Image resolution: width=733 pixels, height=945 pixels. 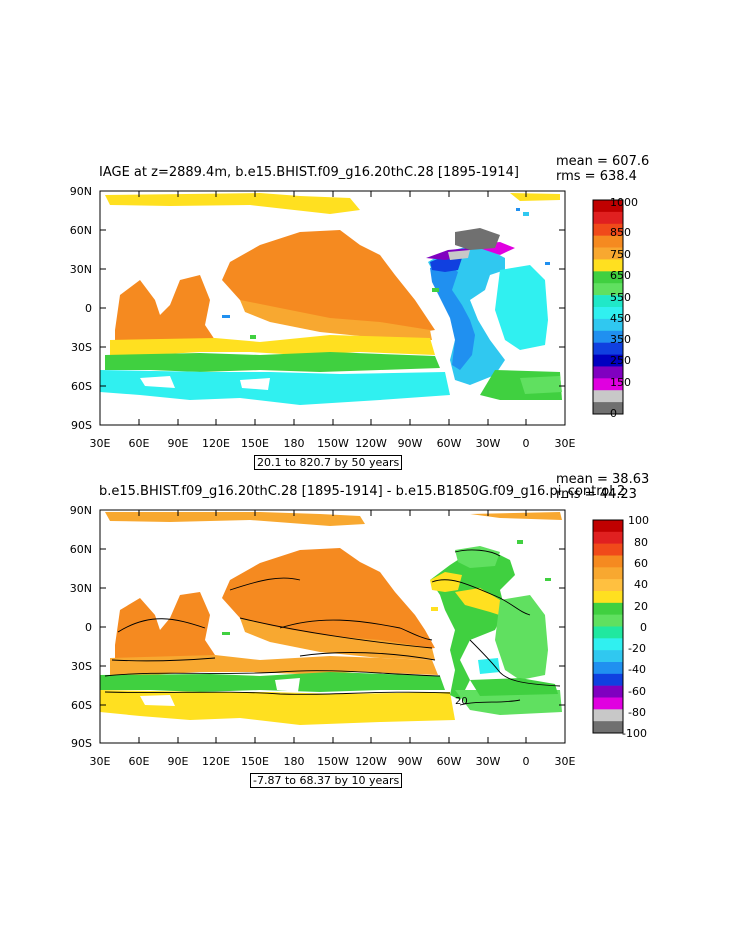 What do you see at coordinates (634, 733) in the screenshot?
I see `colorbar-label: -100` at bounding box center [634, 733].